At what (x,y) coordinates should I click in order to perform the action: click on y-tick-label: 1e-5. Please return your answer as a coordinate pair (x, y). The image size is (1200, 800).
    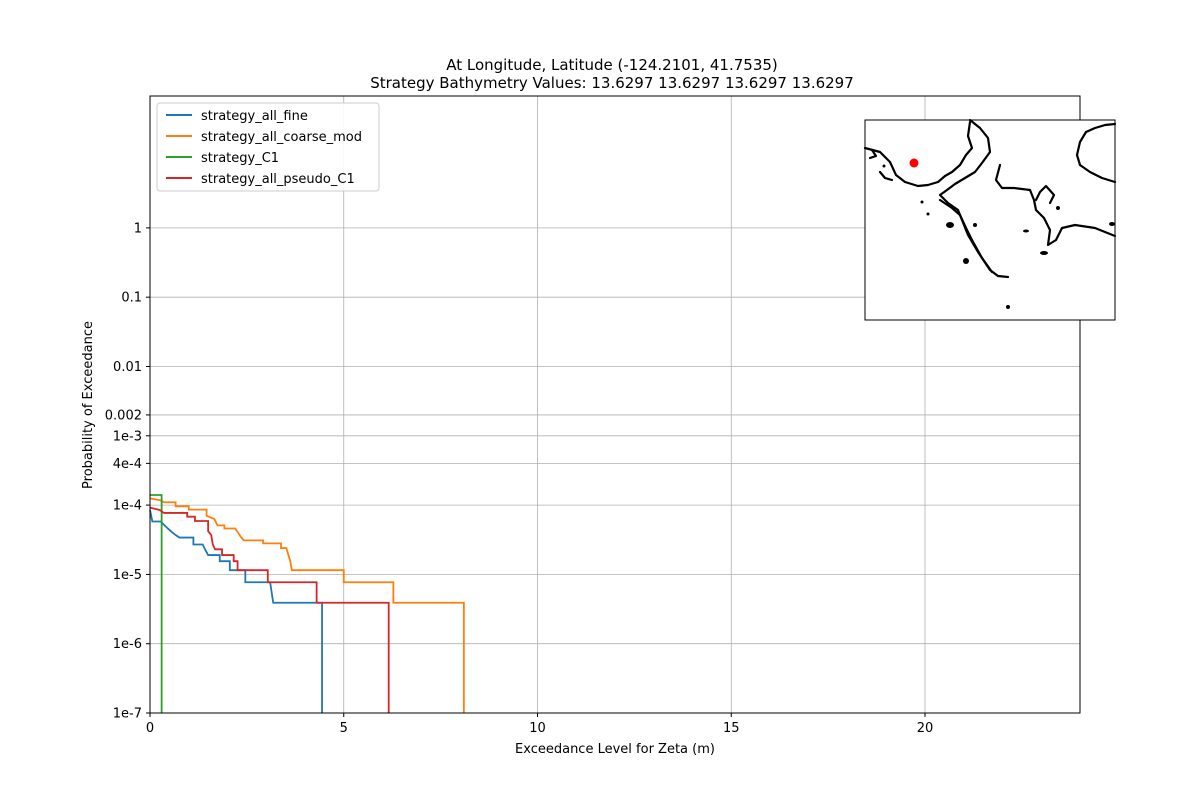
    Looking at the image, I should click on (127, 575).